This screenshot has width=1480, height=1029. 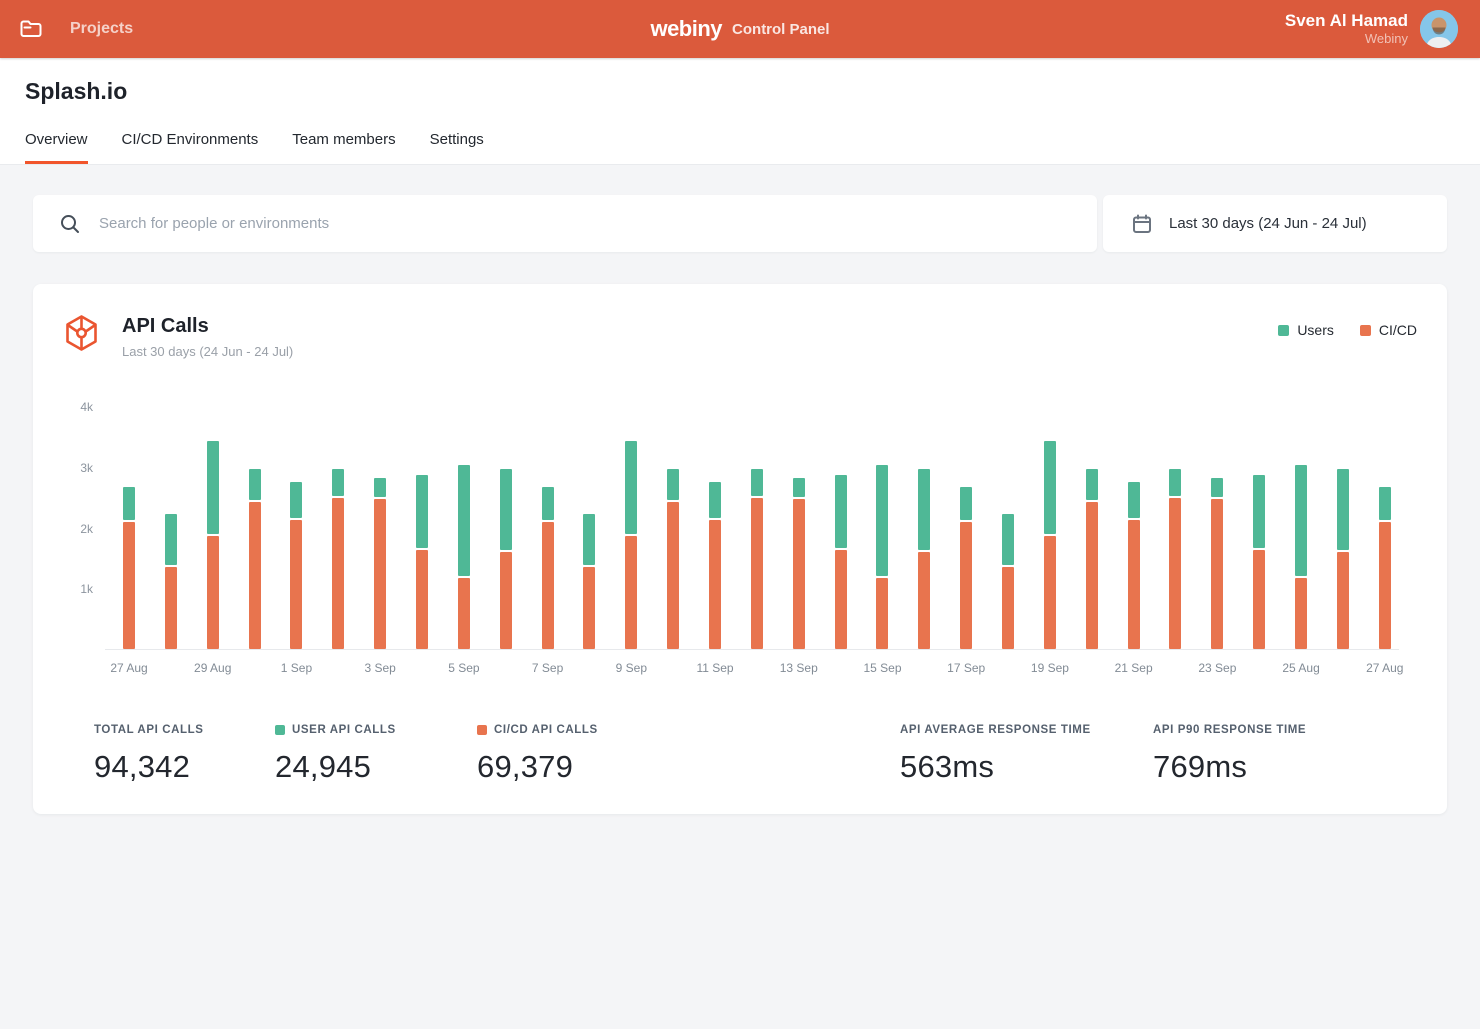 I want to click on legend-item-users: Users, so click(x=1306, y=330).